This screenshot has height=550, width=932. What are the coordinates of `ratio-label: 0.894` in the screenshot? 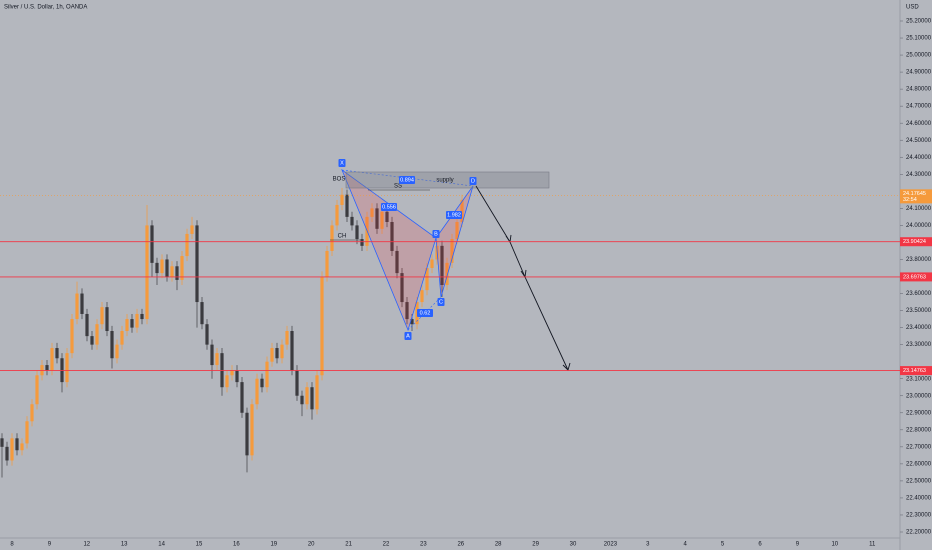 It's located at (407, 180).